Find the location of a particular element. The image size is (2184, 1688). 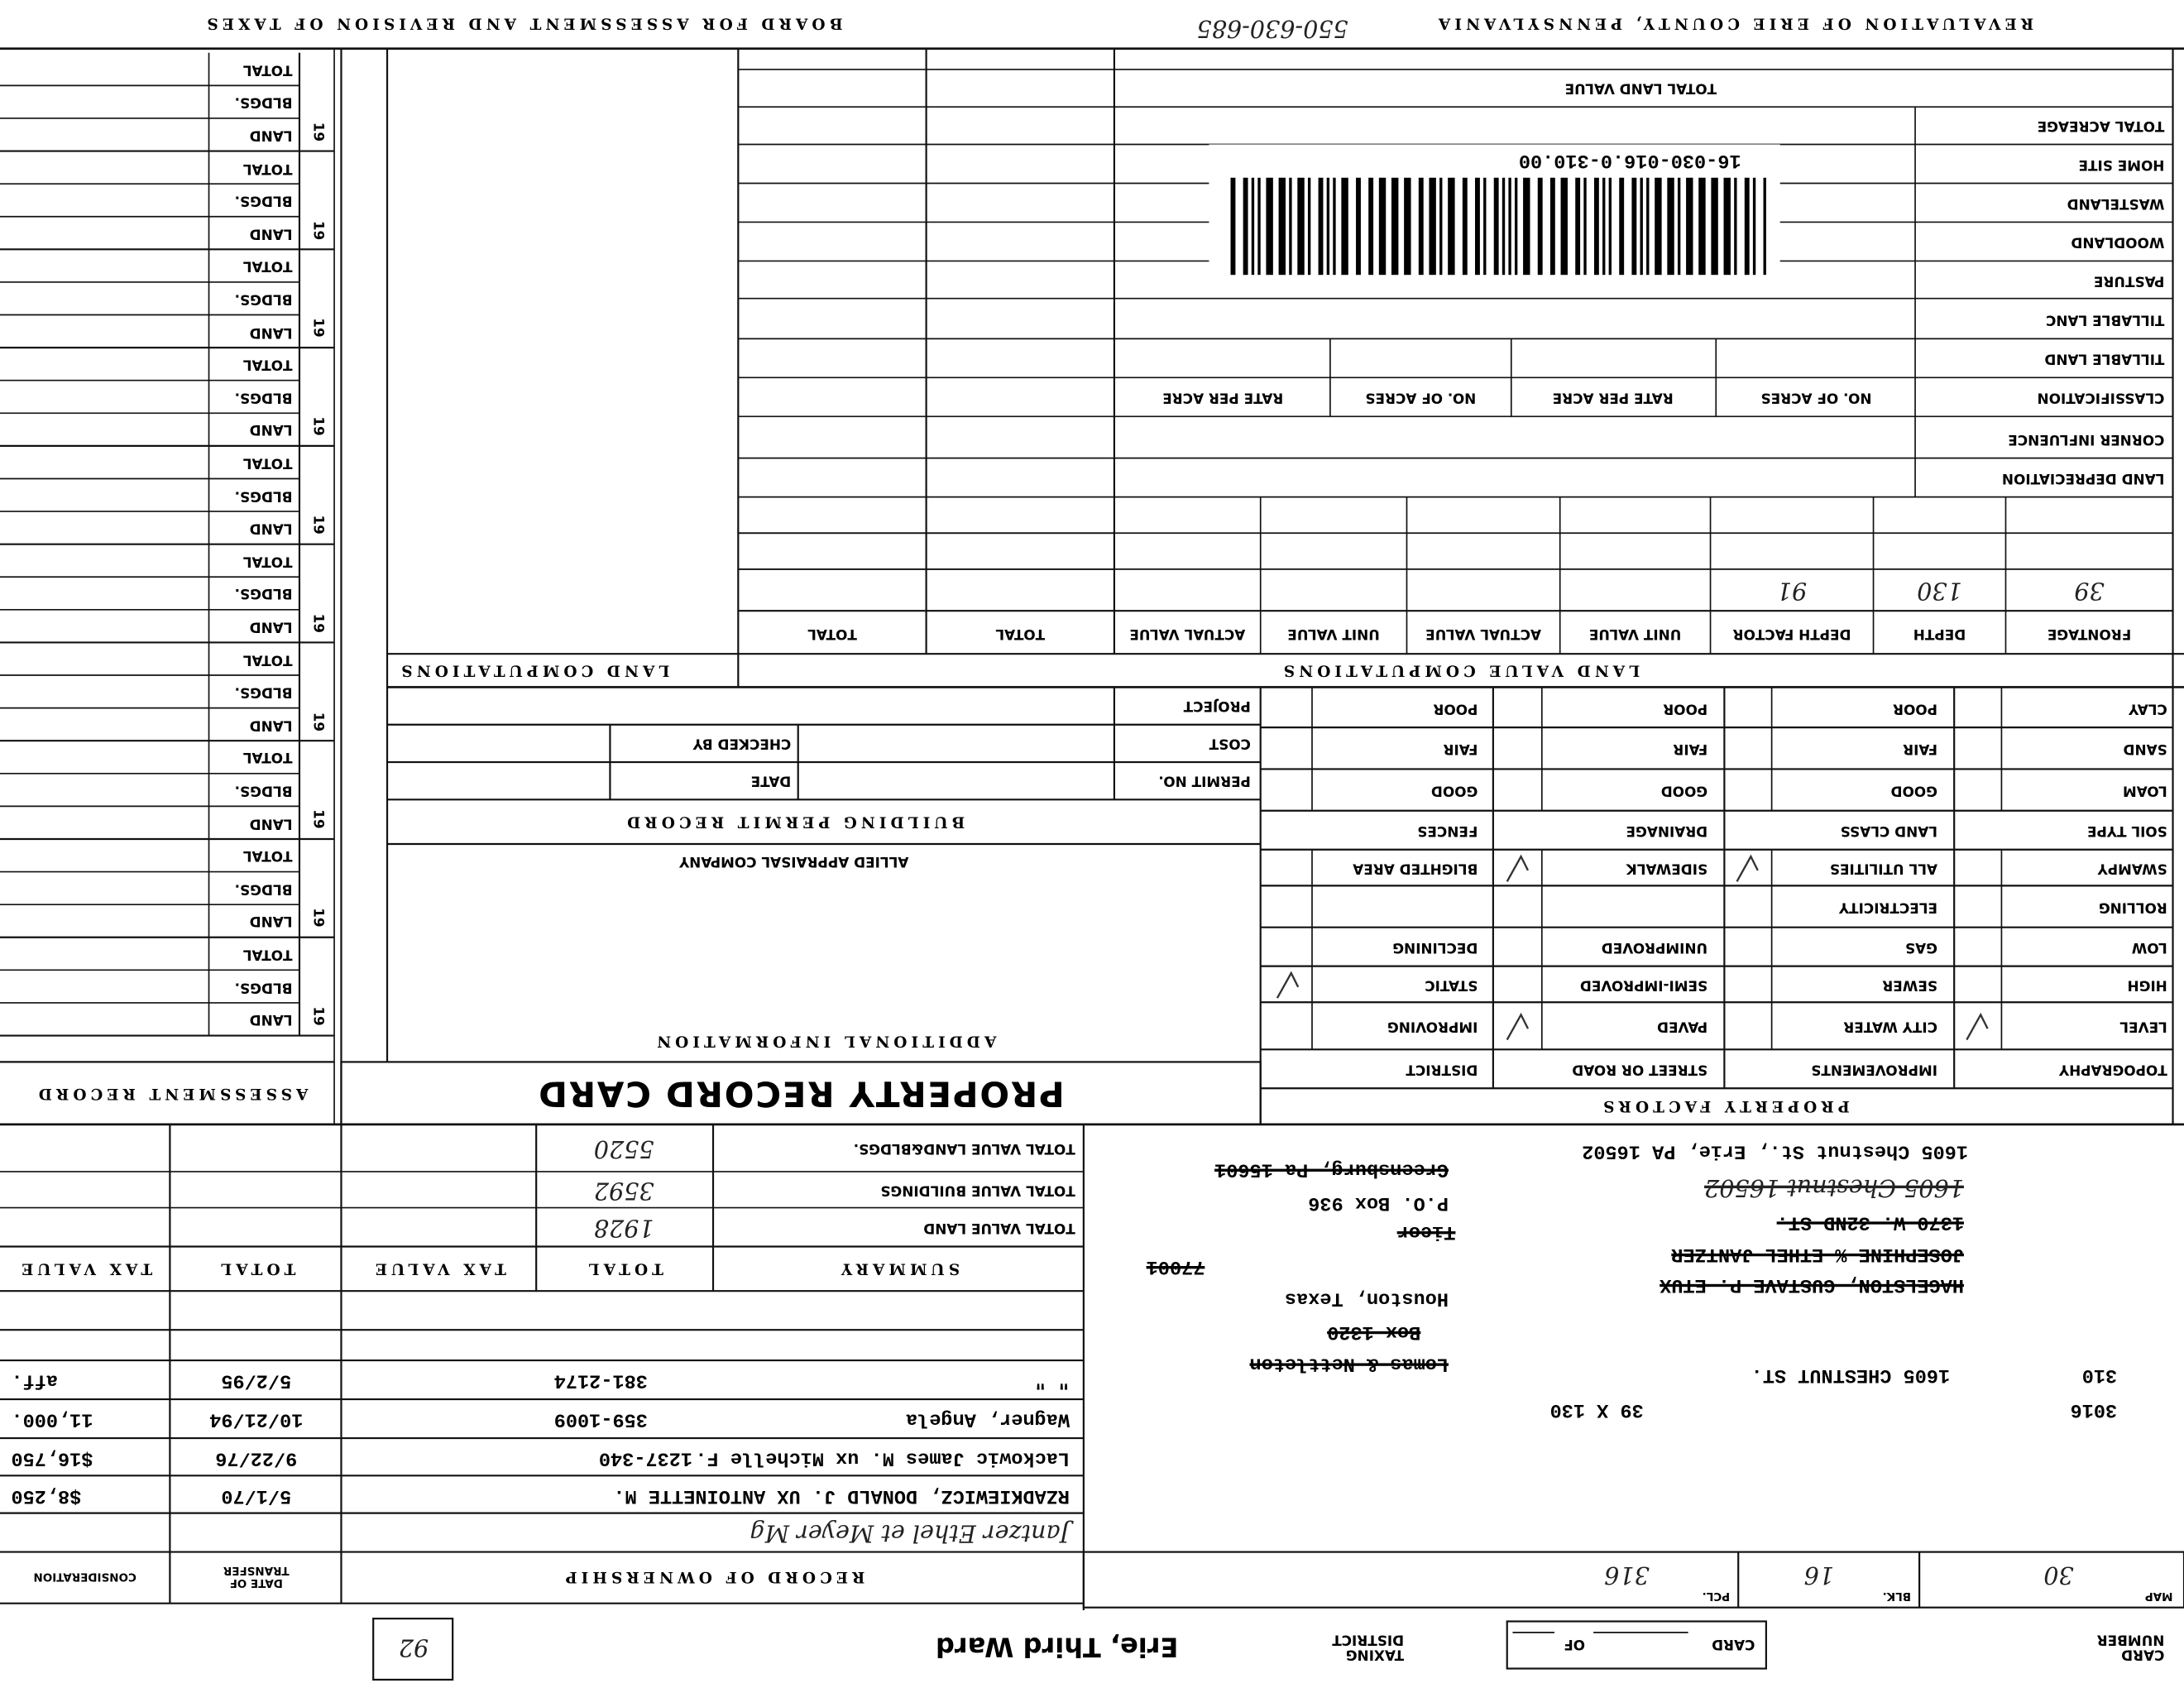

label: ADDITIONAL INFORMATION is located at coordinates (825, 1041).